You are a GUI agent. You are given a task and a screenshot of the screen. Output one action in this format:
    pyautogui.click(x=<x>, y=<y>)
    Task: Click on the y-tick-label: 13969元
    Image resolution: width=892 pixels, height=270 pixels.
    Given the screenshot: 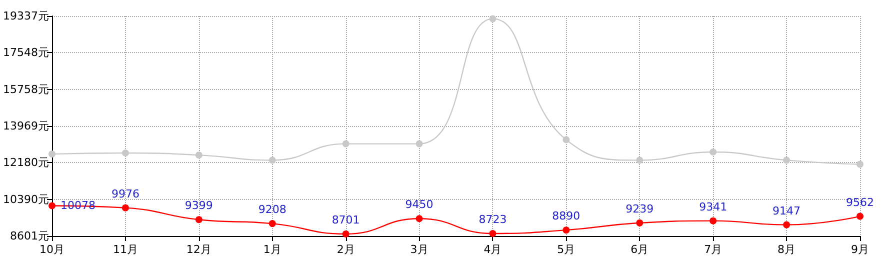 What is the action you would take?
    pyautogui.click(x=25, y=126)
    